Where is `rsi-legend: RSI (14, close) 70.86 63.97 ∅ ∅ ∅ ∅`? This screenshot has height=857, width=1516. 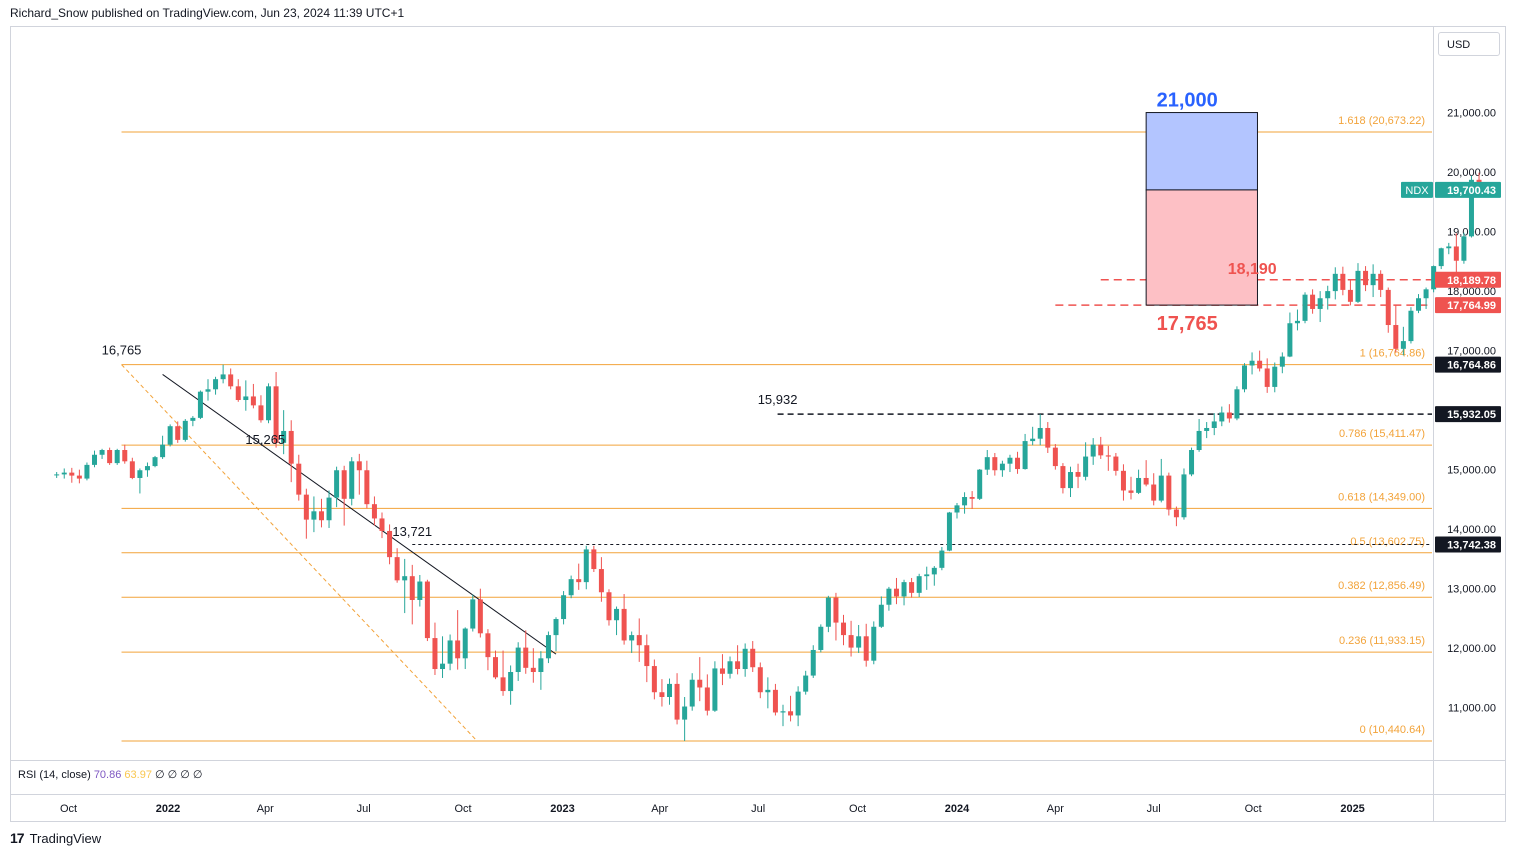 rsi-legend: RSI (14, close) 70.86 63.97 ∅ ∅ ∅ ∅ is located at coordinates (110, 774).